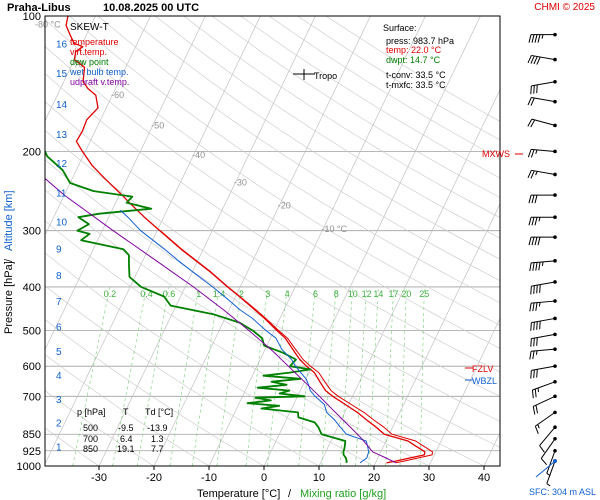 The height and width of the screenshot is (500, 600). What do you see at coordinates (90, 439) in the screenshot?
I see `table-cell: 700` at bounding box center [90, 439].